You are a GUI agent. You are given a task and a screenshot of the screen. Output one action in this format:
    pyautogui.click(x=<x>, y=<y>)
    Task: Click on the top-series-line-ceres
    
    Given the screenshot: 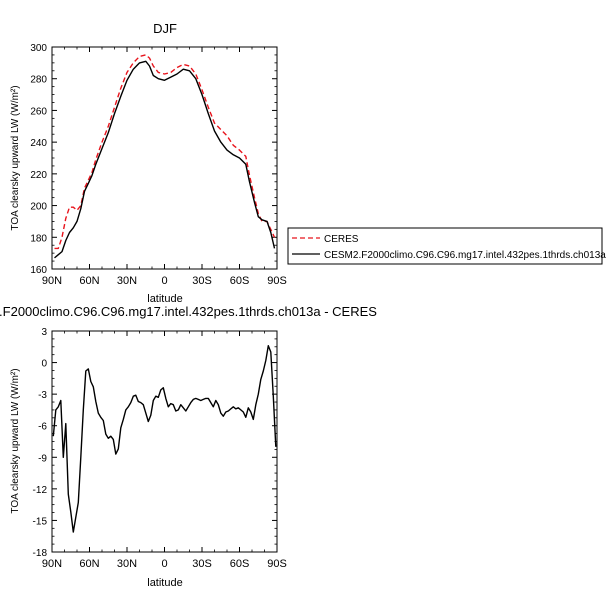 What is the action you would take?
    pyautogui.click(x=165, y=152)
    